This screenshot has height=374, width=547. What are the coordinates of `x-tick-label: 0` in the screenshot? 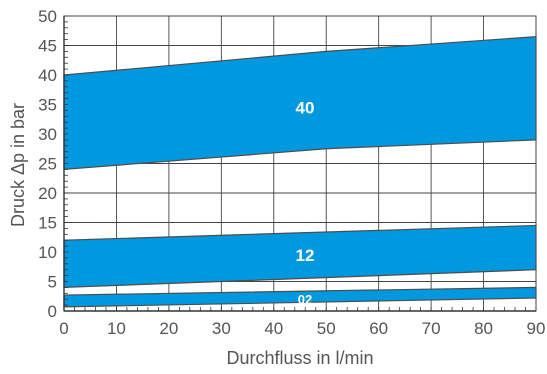 It's located at (63, 328).